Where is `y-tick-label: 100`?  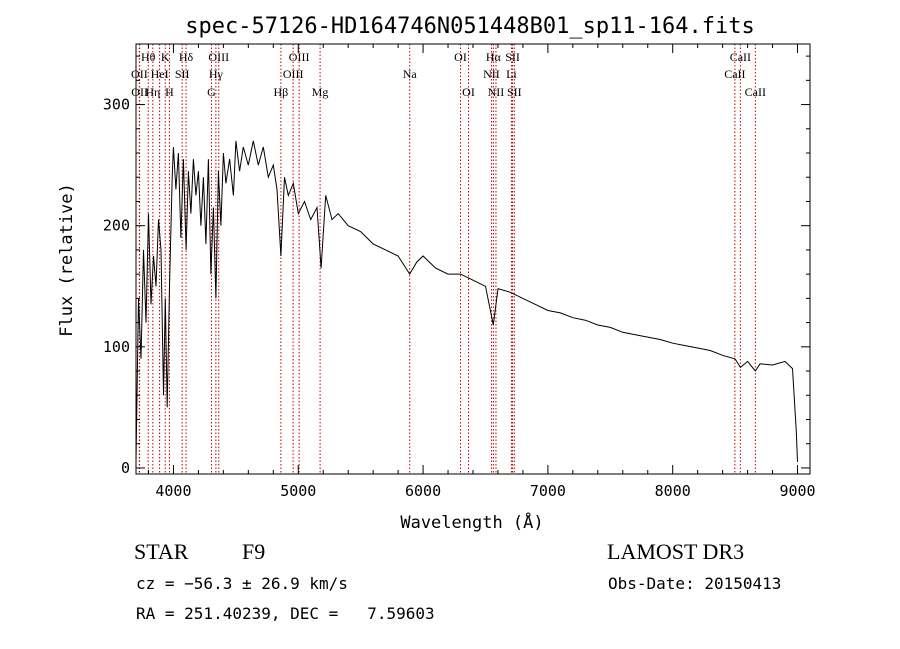
y-tick-label: 100 is located at coordinates (116, 347).